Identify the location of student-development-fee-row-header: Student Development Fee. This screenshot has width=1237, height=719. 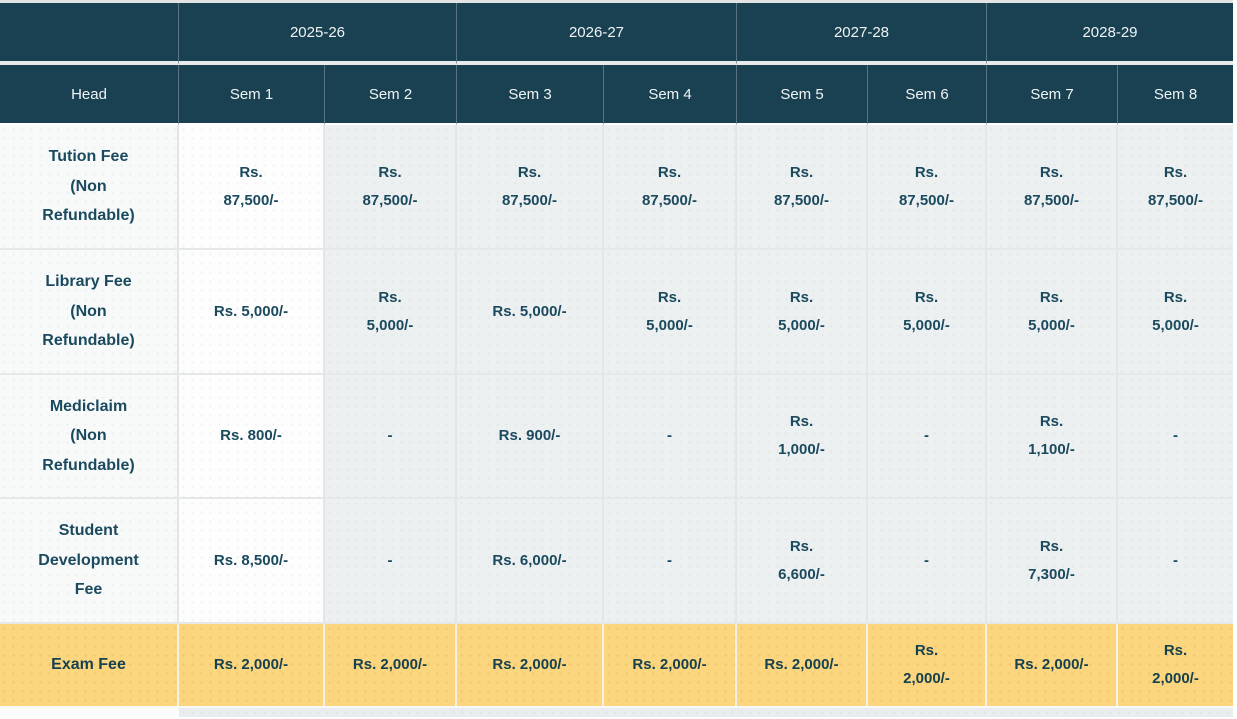
(89, 561).